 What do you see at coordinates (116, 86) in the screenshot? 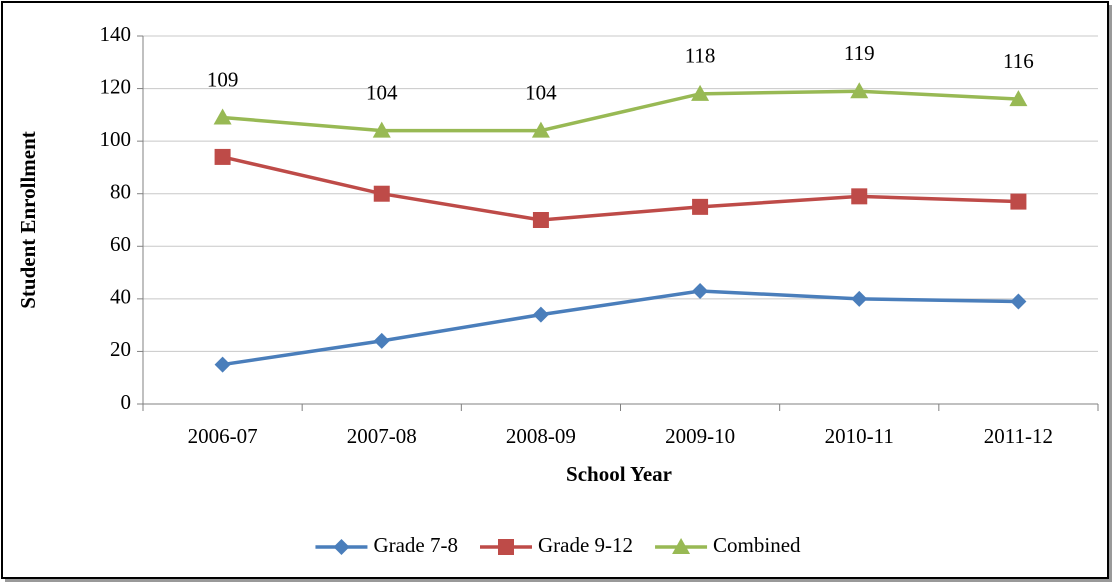
I see `y-tick-label: 120` at bounding box center [116, 86].